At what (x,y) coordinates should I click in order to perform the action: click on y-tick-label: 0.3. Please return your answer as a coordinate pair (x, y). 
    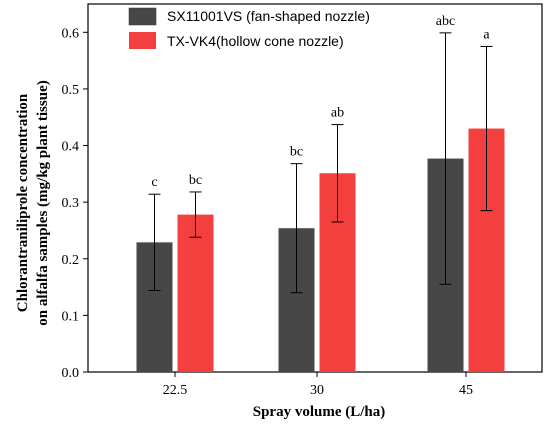
    Looking at the image, I should click on (71, 203).